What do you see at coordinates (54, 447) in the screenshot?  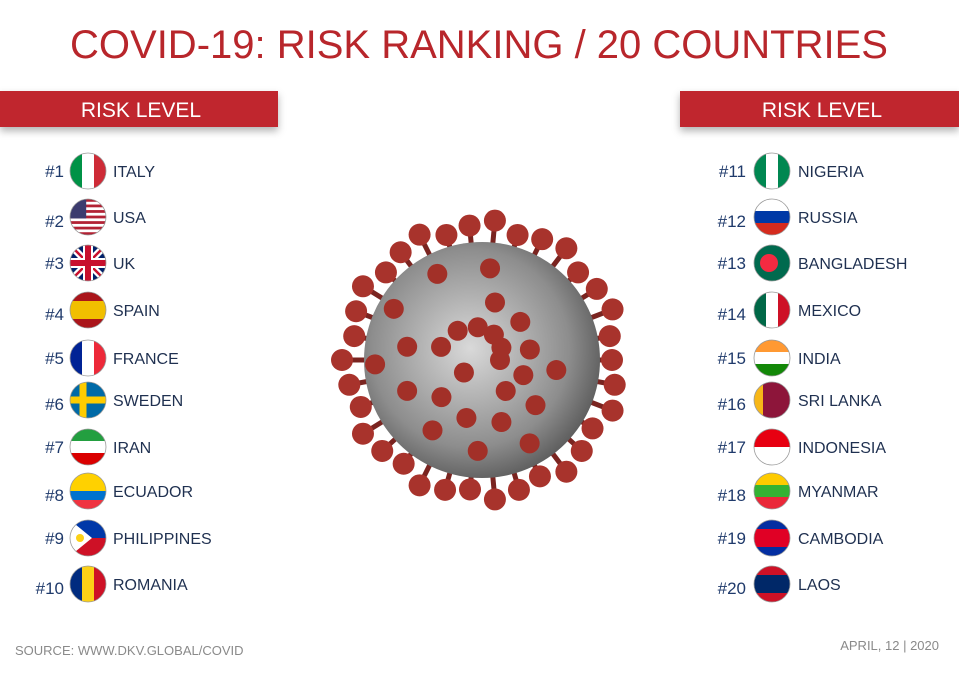 I see `rank: #7` at bounding box center [54, 447].